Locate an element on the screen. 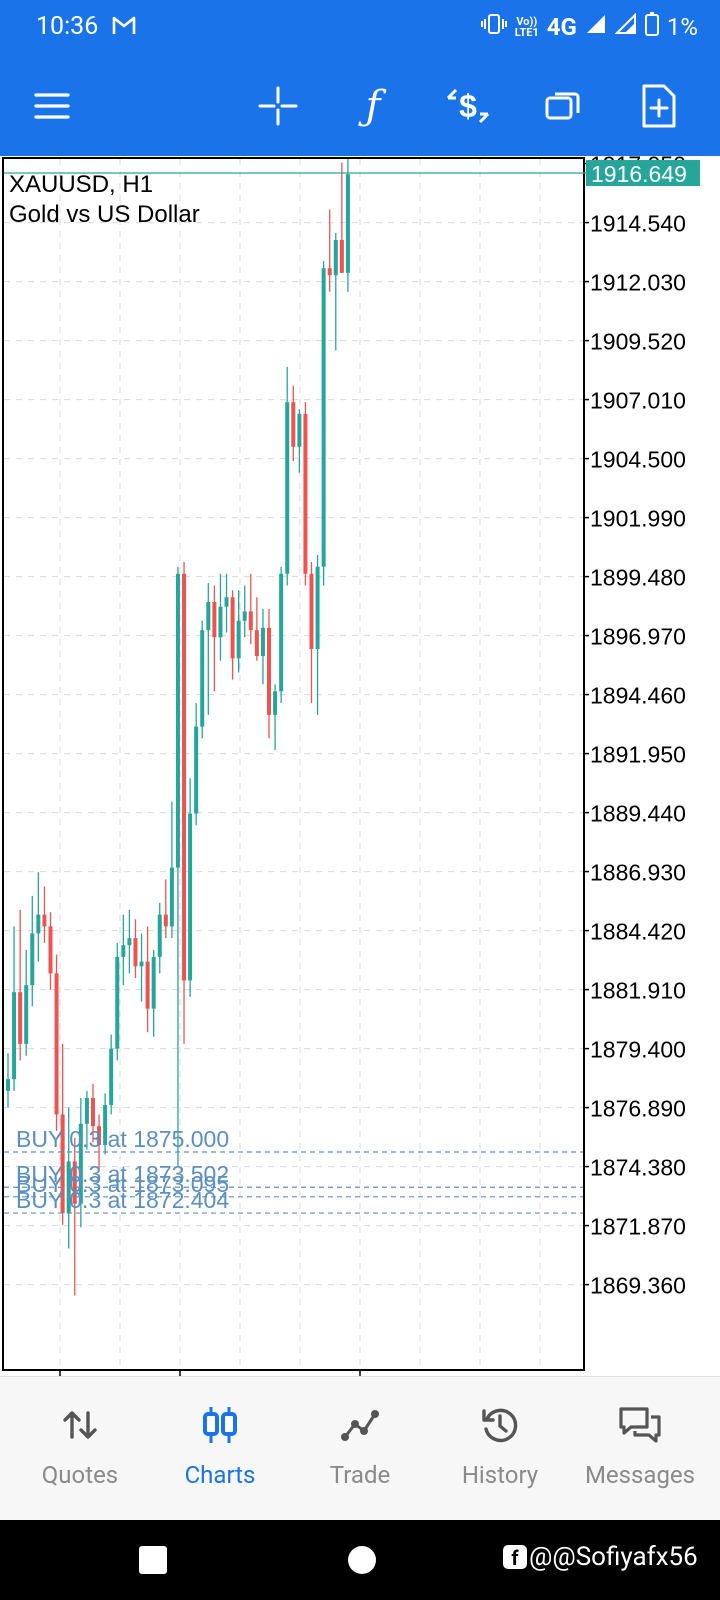 The width and height of the screenshot is (720, 1600). trade-icon: $ is located at coordinates (468, 106).